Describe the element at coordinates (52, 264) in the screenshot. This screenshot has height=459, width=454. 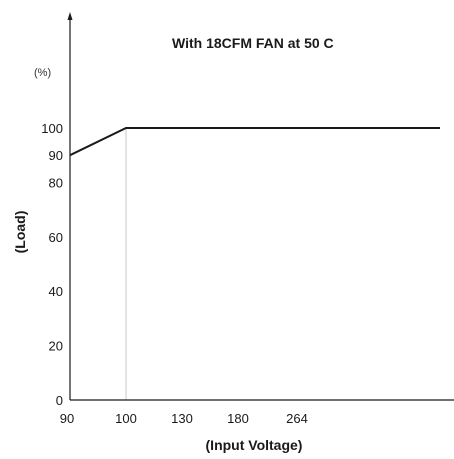
I see `y-tick-labels: 0 20 40 60 80 90 100` at that location.